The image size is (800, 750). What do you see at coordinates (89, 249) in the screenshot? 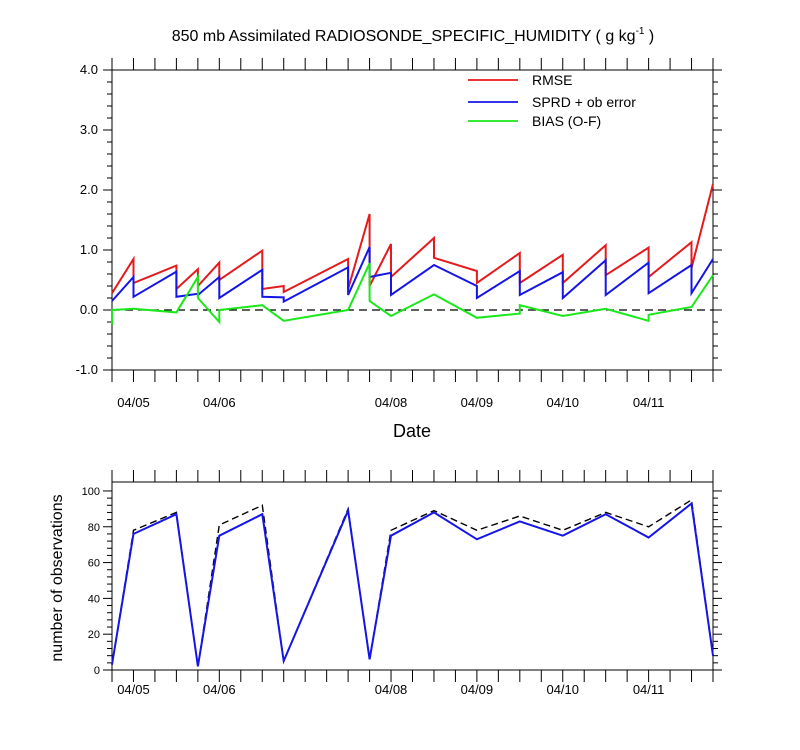
I see `y-tick-label: 1.0` at bounding box center [89, 249].